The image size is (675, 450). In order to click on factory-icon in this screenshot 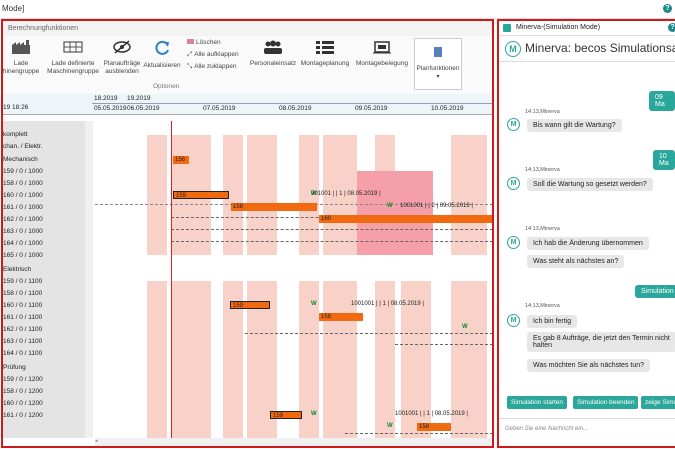, I will do `click(21, 47)`.